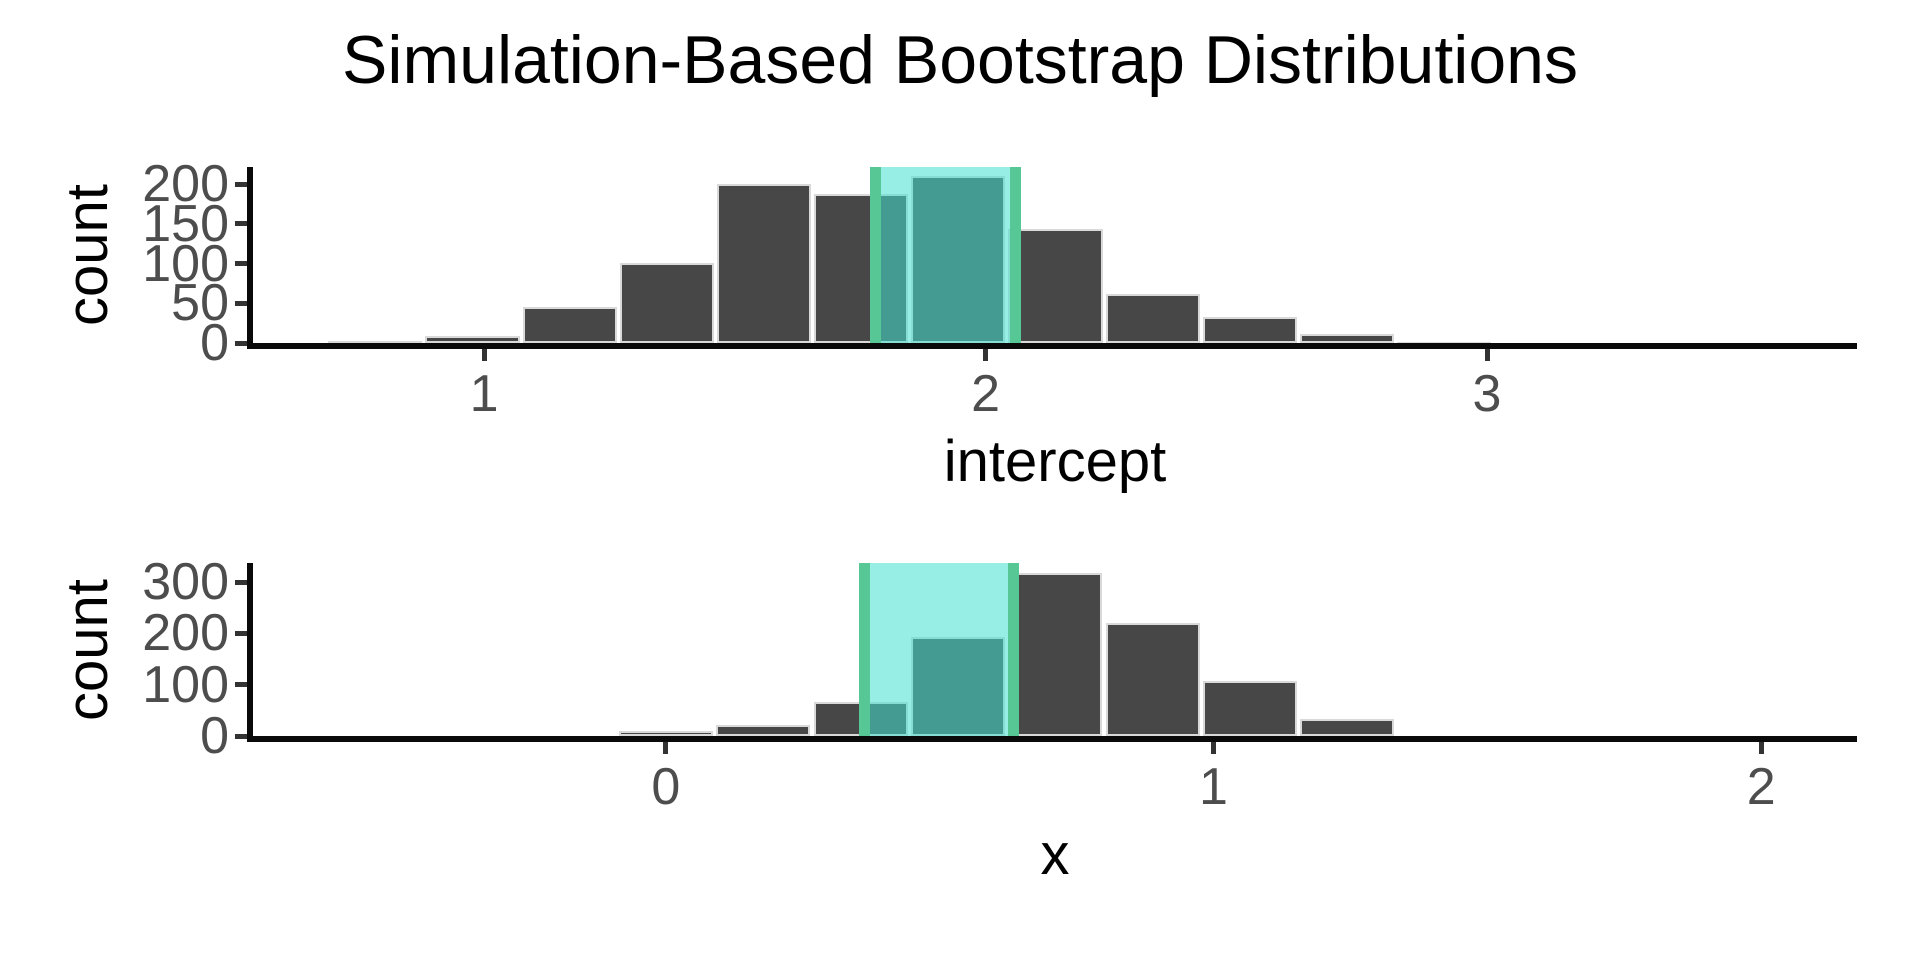 This screenshot has height=960, width=1920. Describe the element at coordinates (1055, 461) in the screenshot. I see `x-axis-title: intercept` at that location.